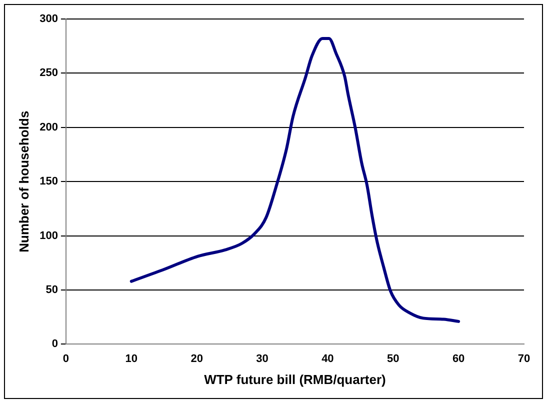 This screenshot has width=547, height=403. What do you see at coordinates (131, 358) in the screenshot?
I see `x-tick-label: 10` at bounding box center [131, 358].